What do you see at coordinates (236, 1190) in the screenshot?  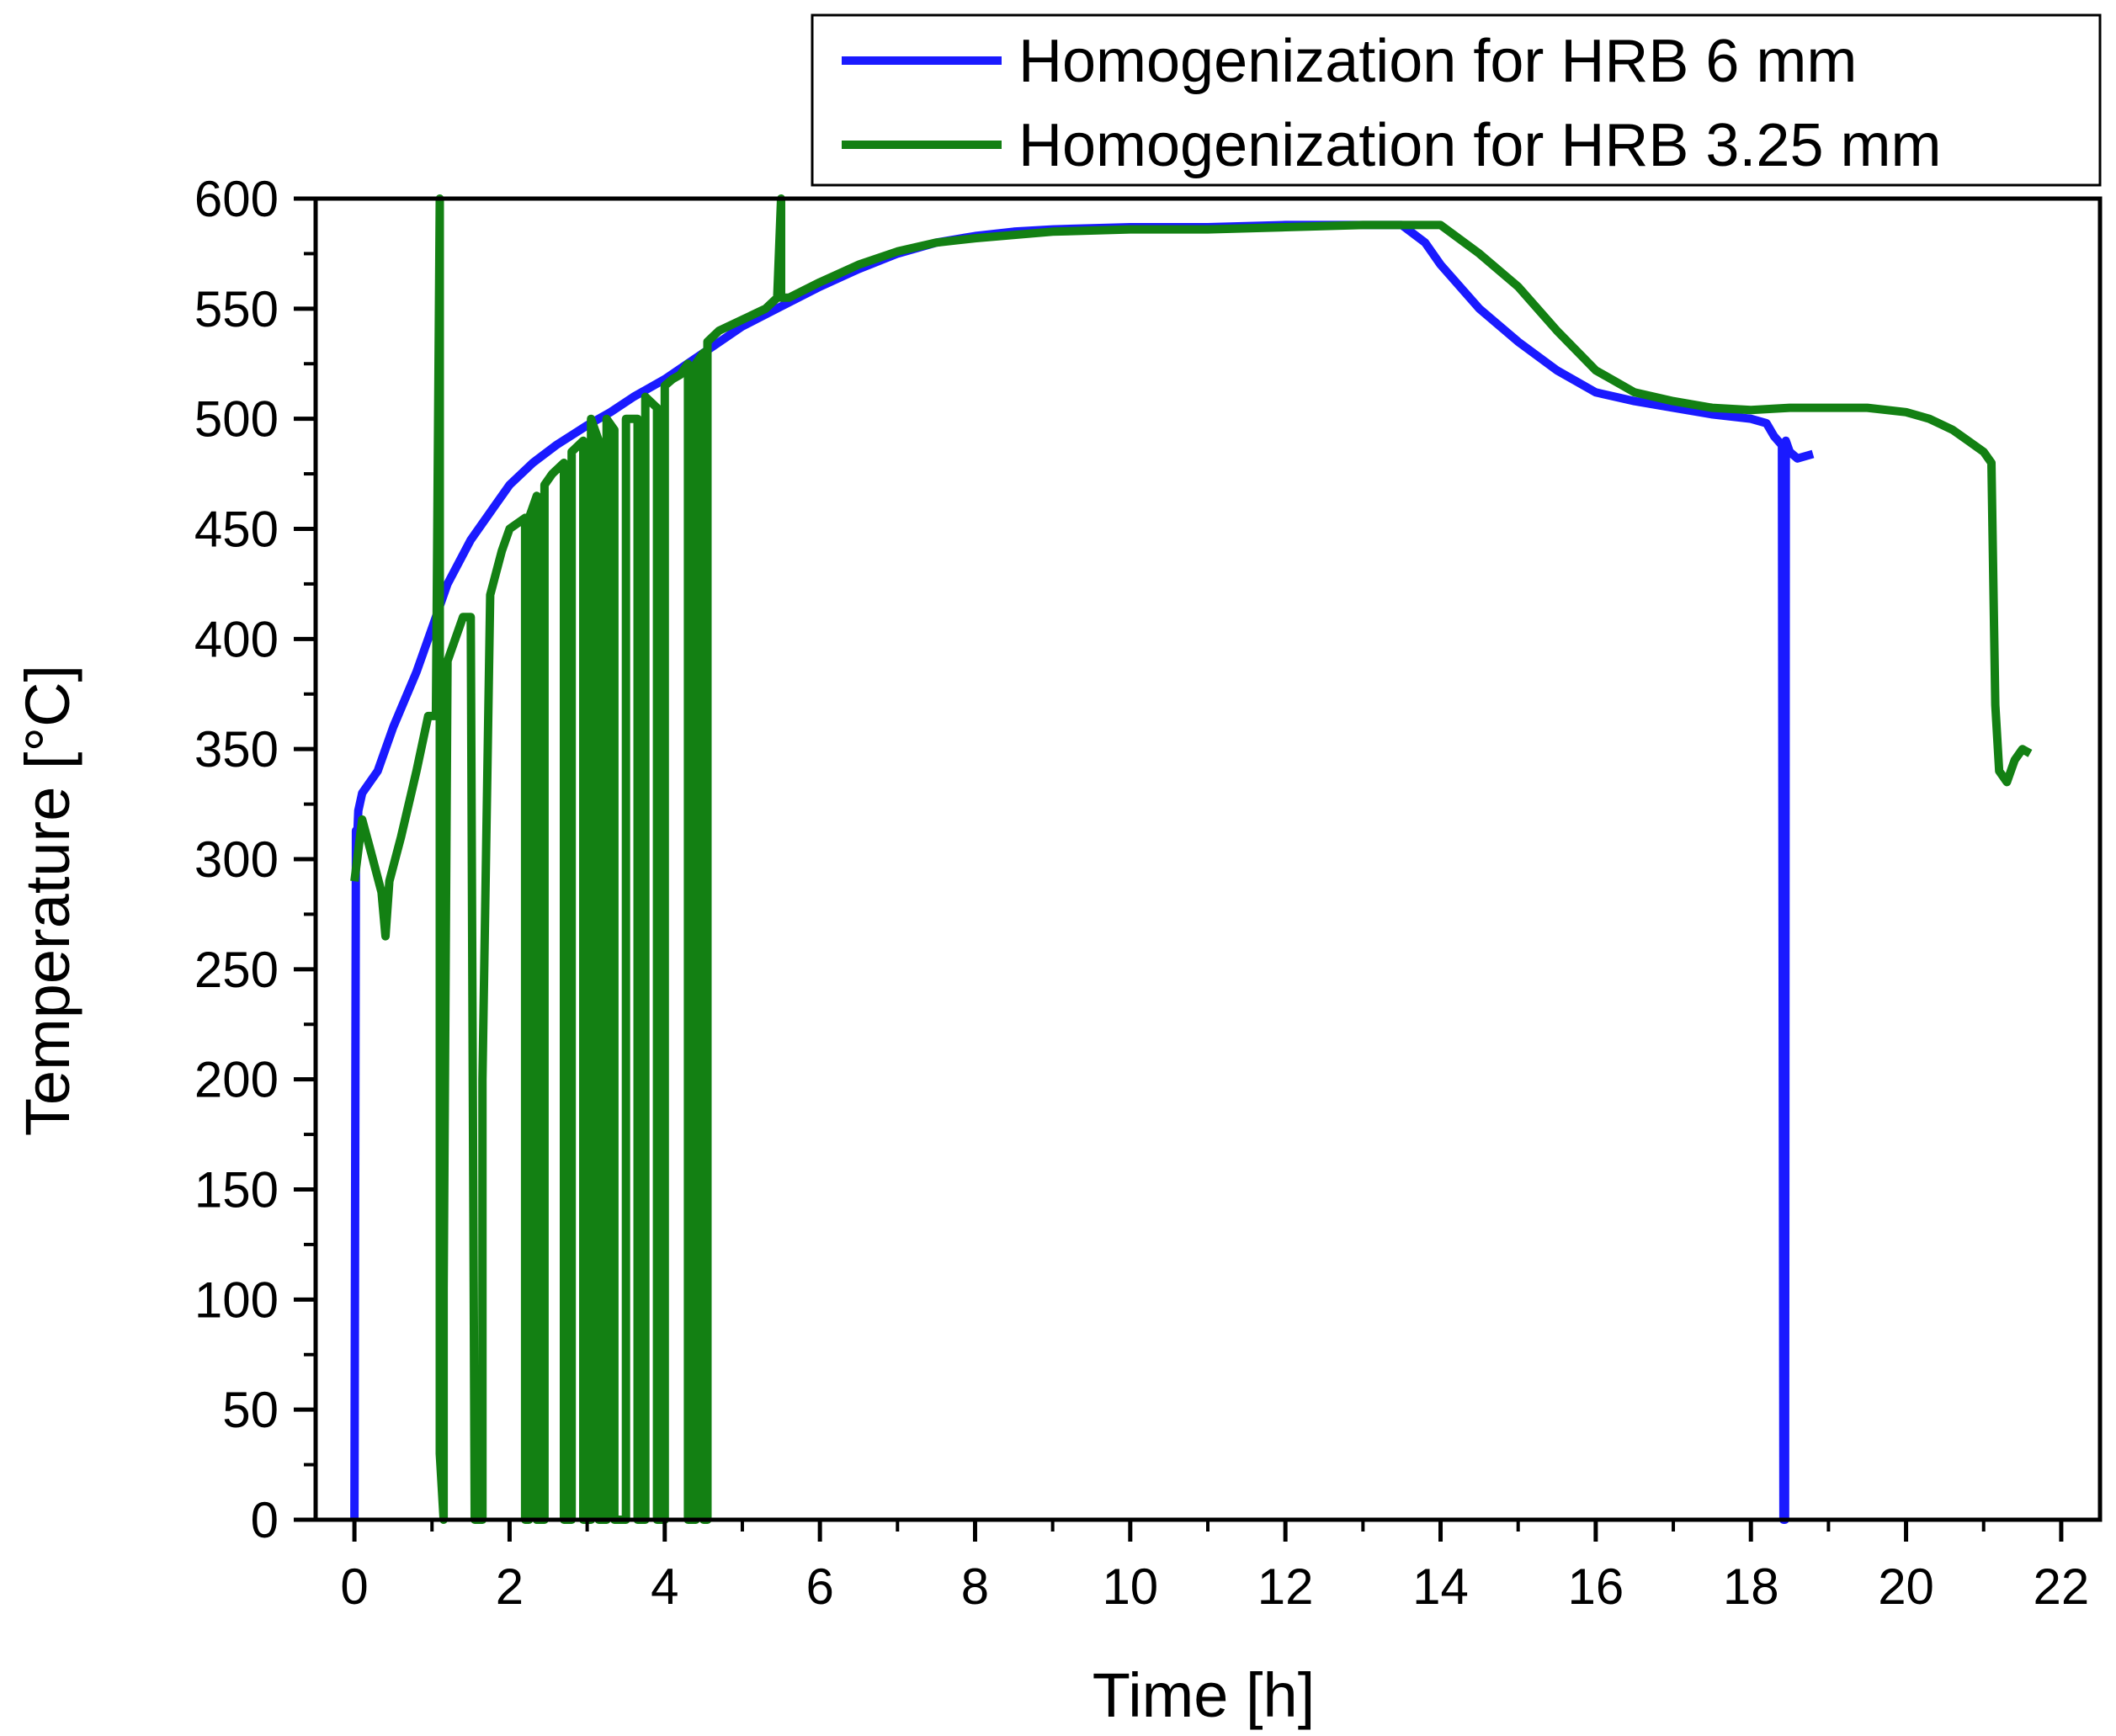 I see `y-tick-label: 150` at bounding box center [236, 1190].